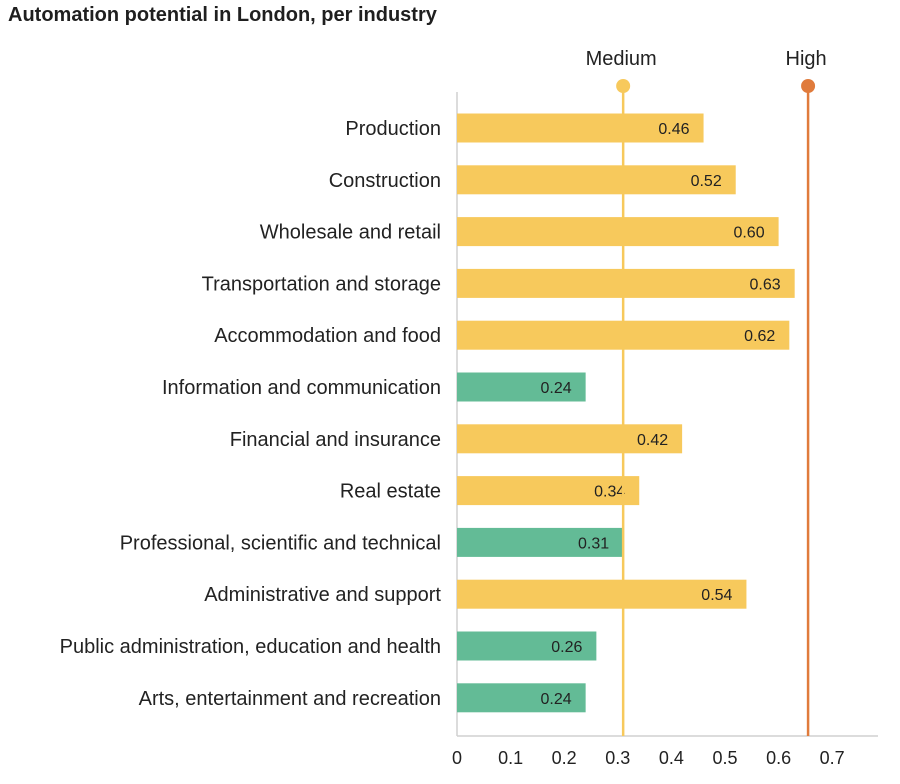 The width and height of the screenshot is (900, 784). What do you see at coordinates (748, 233) in the screenshot?
I see `value-label: 0.60` at bounding box center [748, 233].